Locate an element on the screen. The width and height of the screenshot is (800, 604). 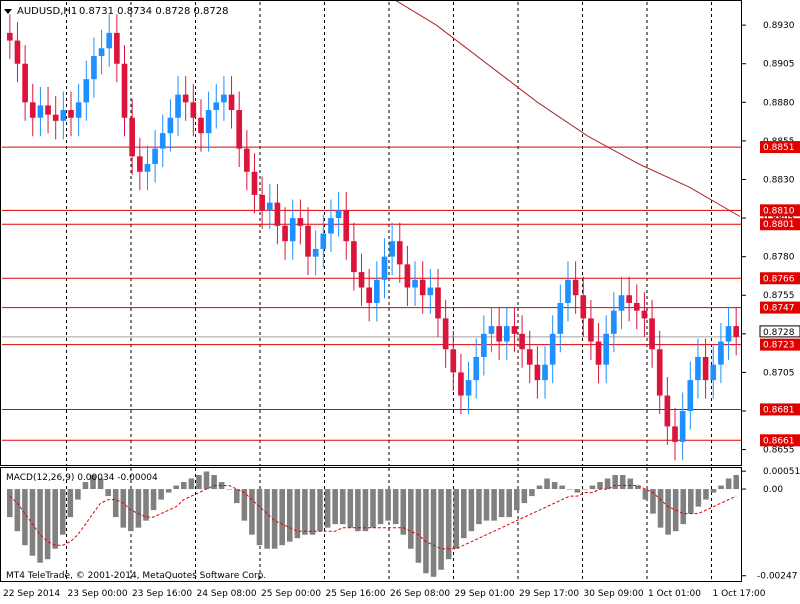
x-tick-label: 25 Sep 00:00 is located at coordinates (291, 594).